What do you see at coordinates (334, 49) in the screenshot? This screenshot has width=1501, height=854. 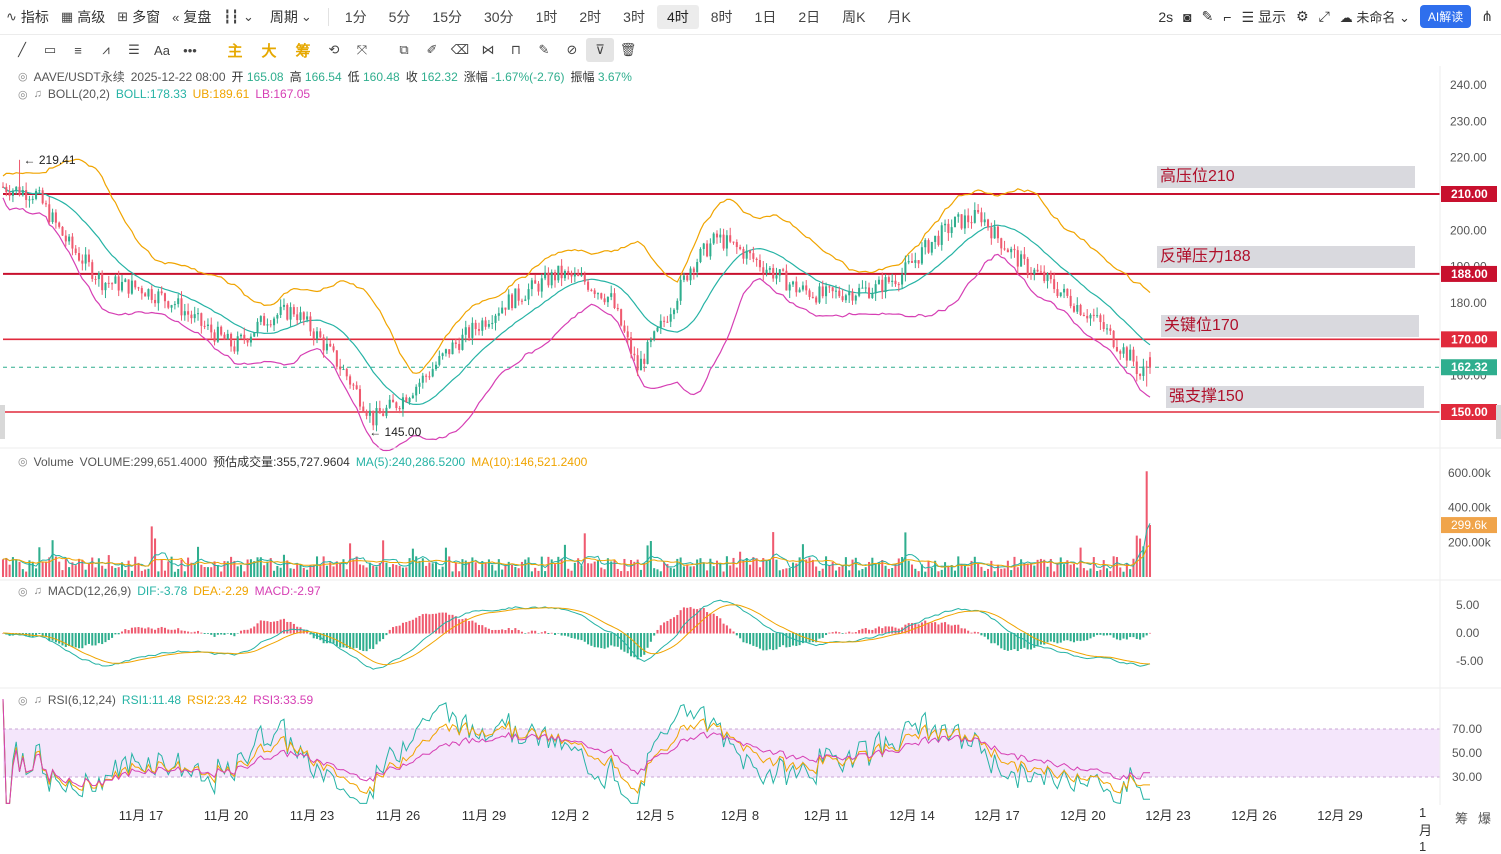 I see `auto-draw-icon: ⟲` at bounding box center [334, 49].